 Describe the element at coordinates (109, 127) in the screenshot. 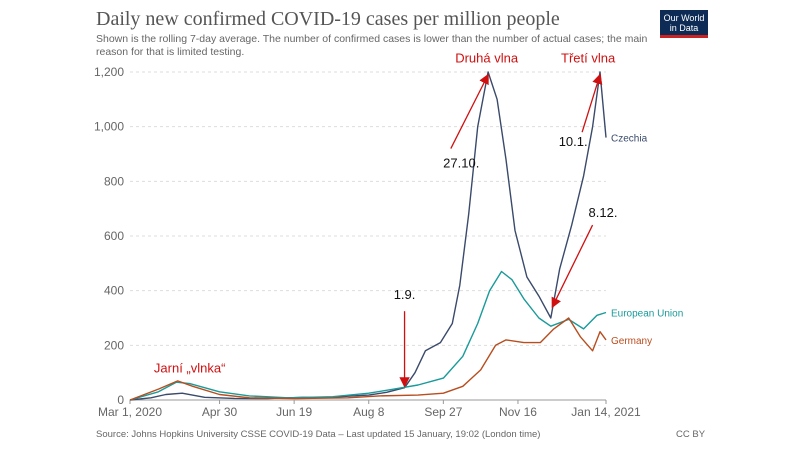

I see `y-tick-label: 1,000` at that location.